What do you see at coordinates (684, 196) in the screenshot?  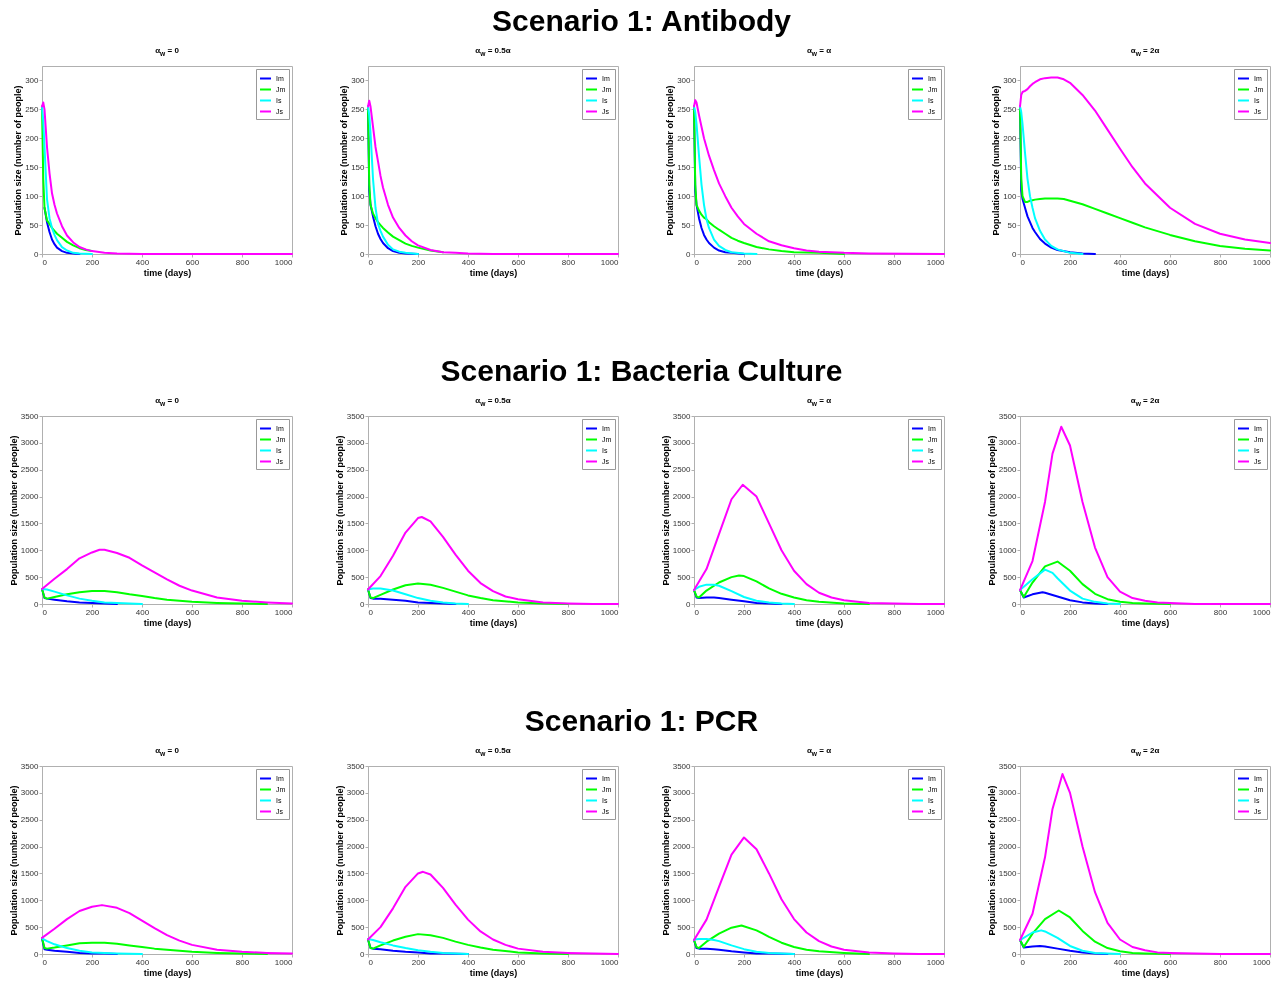 I see `y-tick-label: 100` at bounding box center [684, 196].